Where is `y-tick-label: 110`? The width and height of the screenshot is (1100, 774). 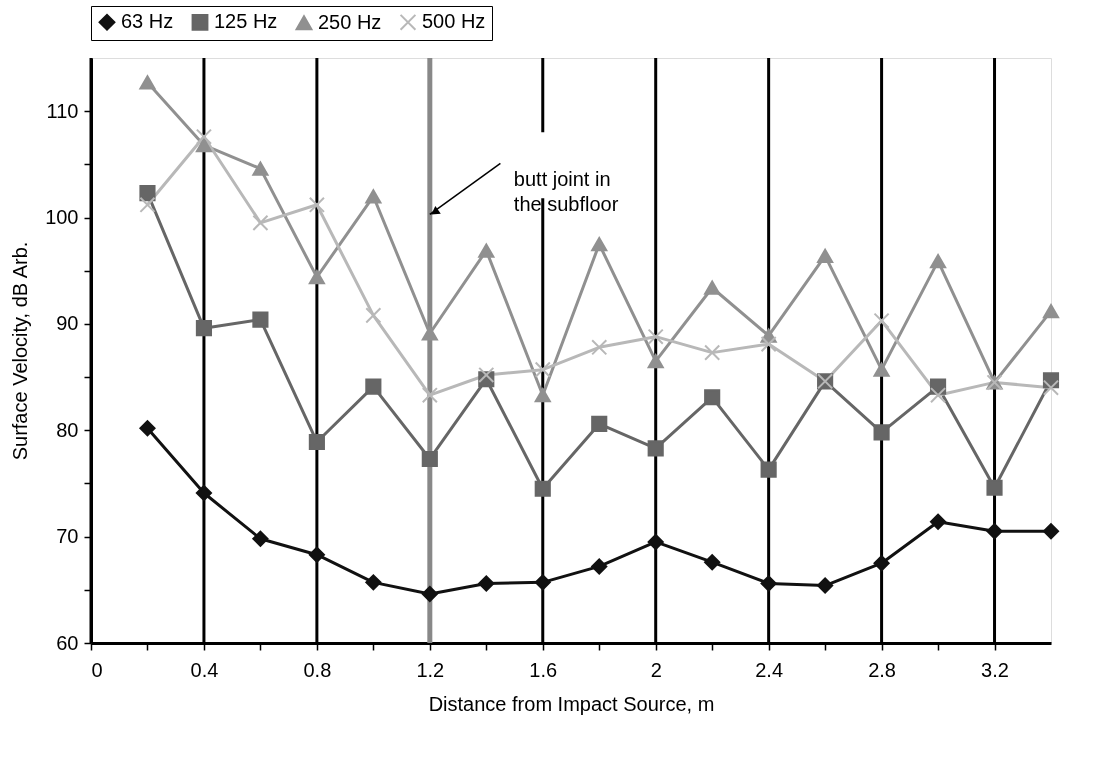
y-tick-label: 110 is located at coordinates (62, 110).